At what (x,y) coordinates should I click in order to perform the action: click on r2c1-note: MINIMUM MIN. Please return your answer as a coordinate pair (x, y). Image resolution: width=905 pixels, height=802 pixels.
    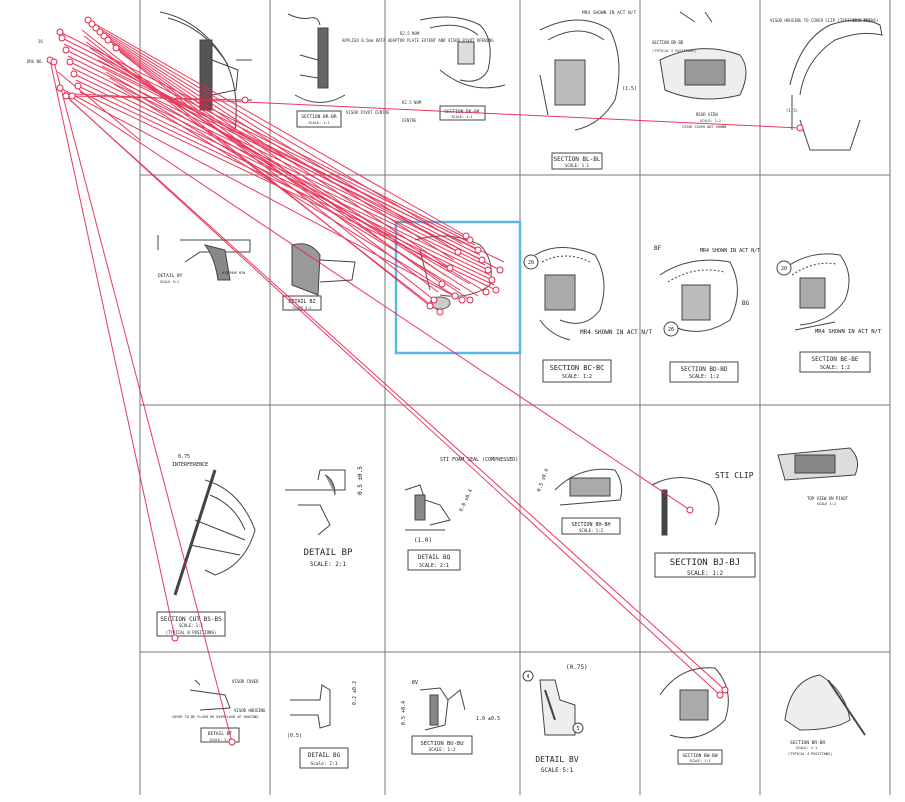
    Looking at the image, I should click on (233, 273).